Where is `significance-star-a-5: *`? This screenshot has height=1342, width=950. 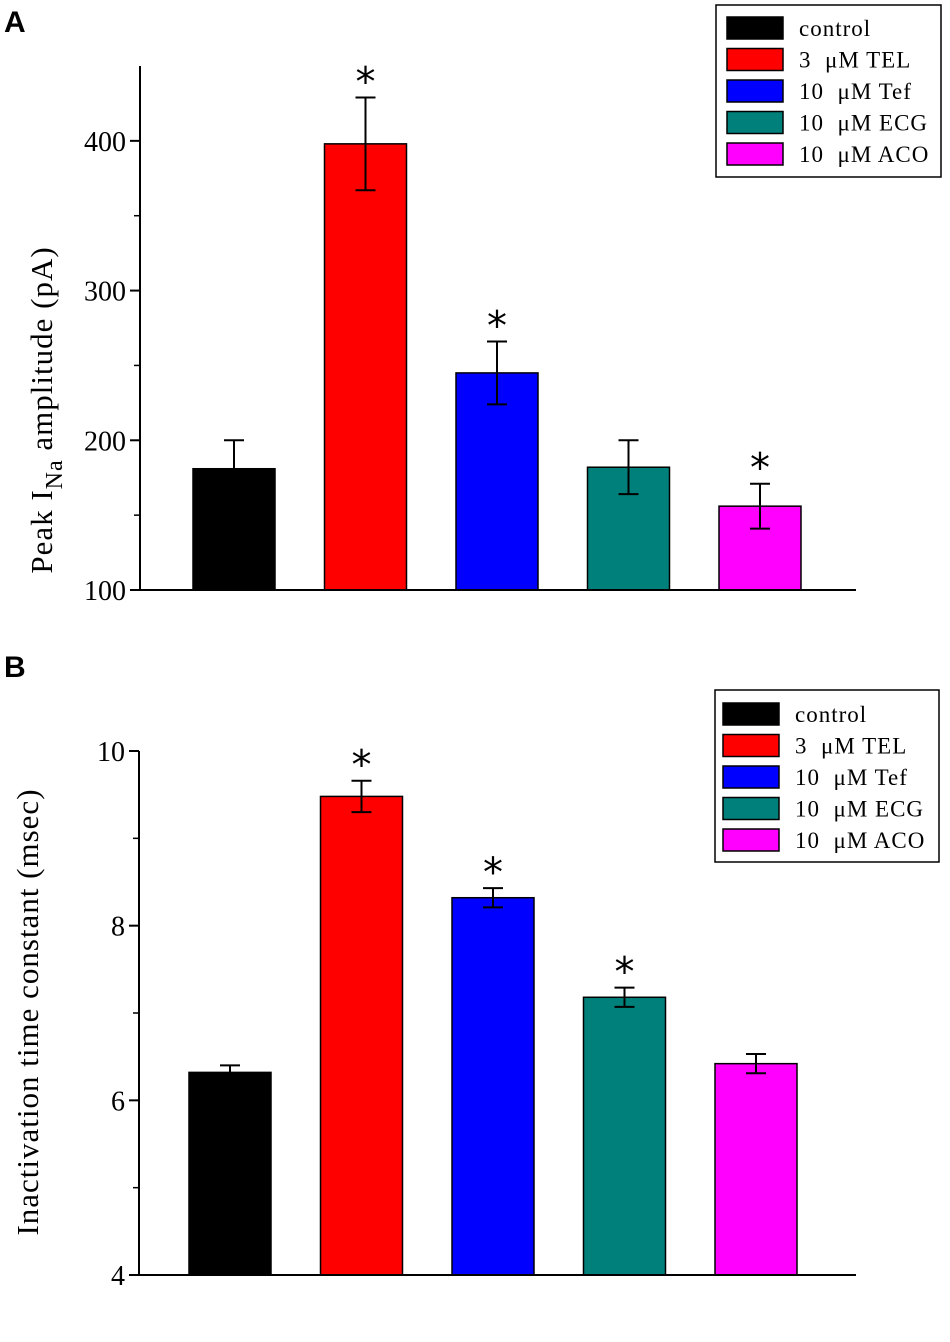 significance-star-a-5: * is located at coordinates (760, 469).